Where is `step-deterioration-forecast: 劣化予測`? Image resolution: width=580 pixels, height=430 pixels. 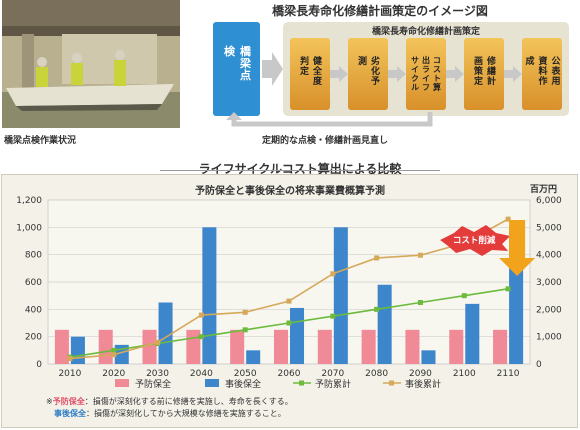
step-deterioration-forecast: 劣化予測 is located at coordinates (368, 74).